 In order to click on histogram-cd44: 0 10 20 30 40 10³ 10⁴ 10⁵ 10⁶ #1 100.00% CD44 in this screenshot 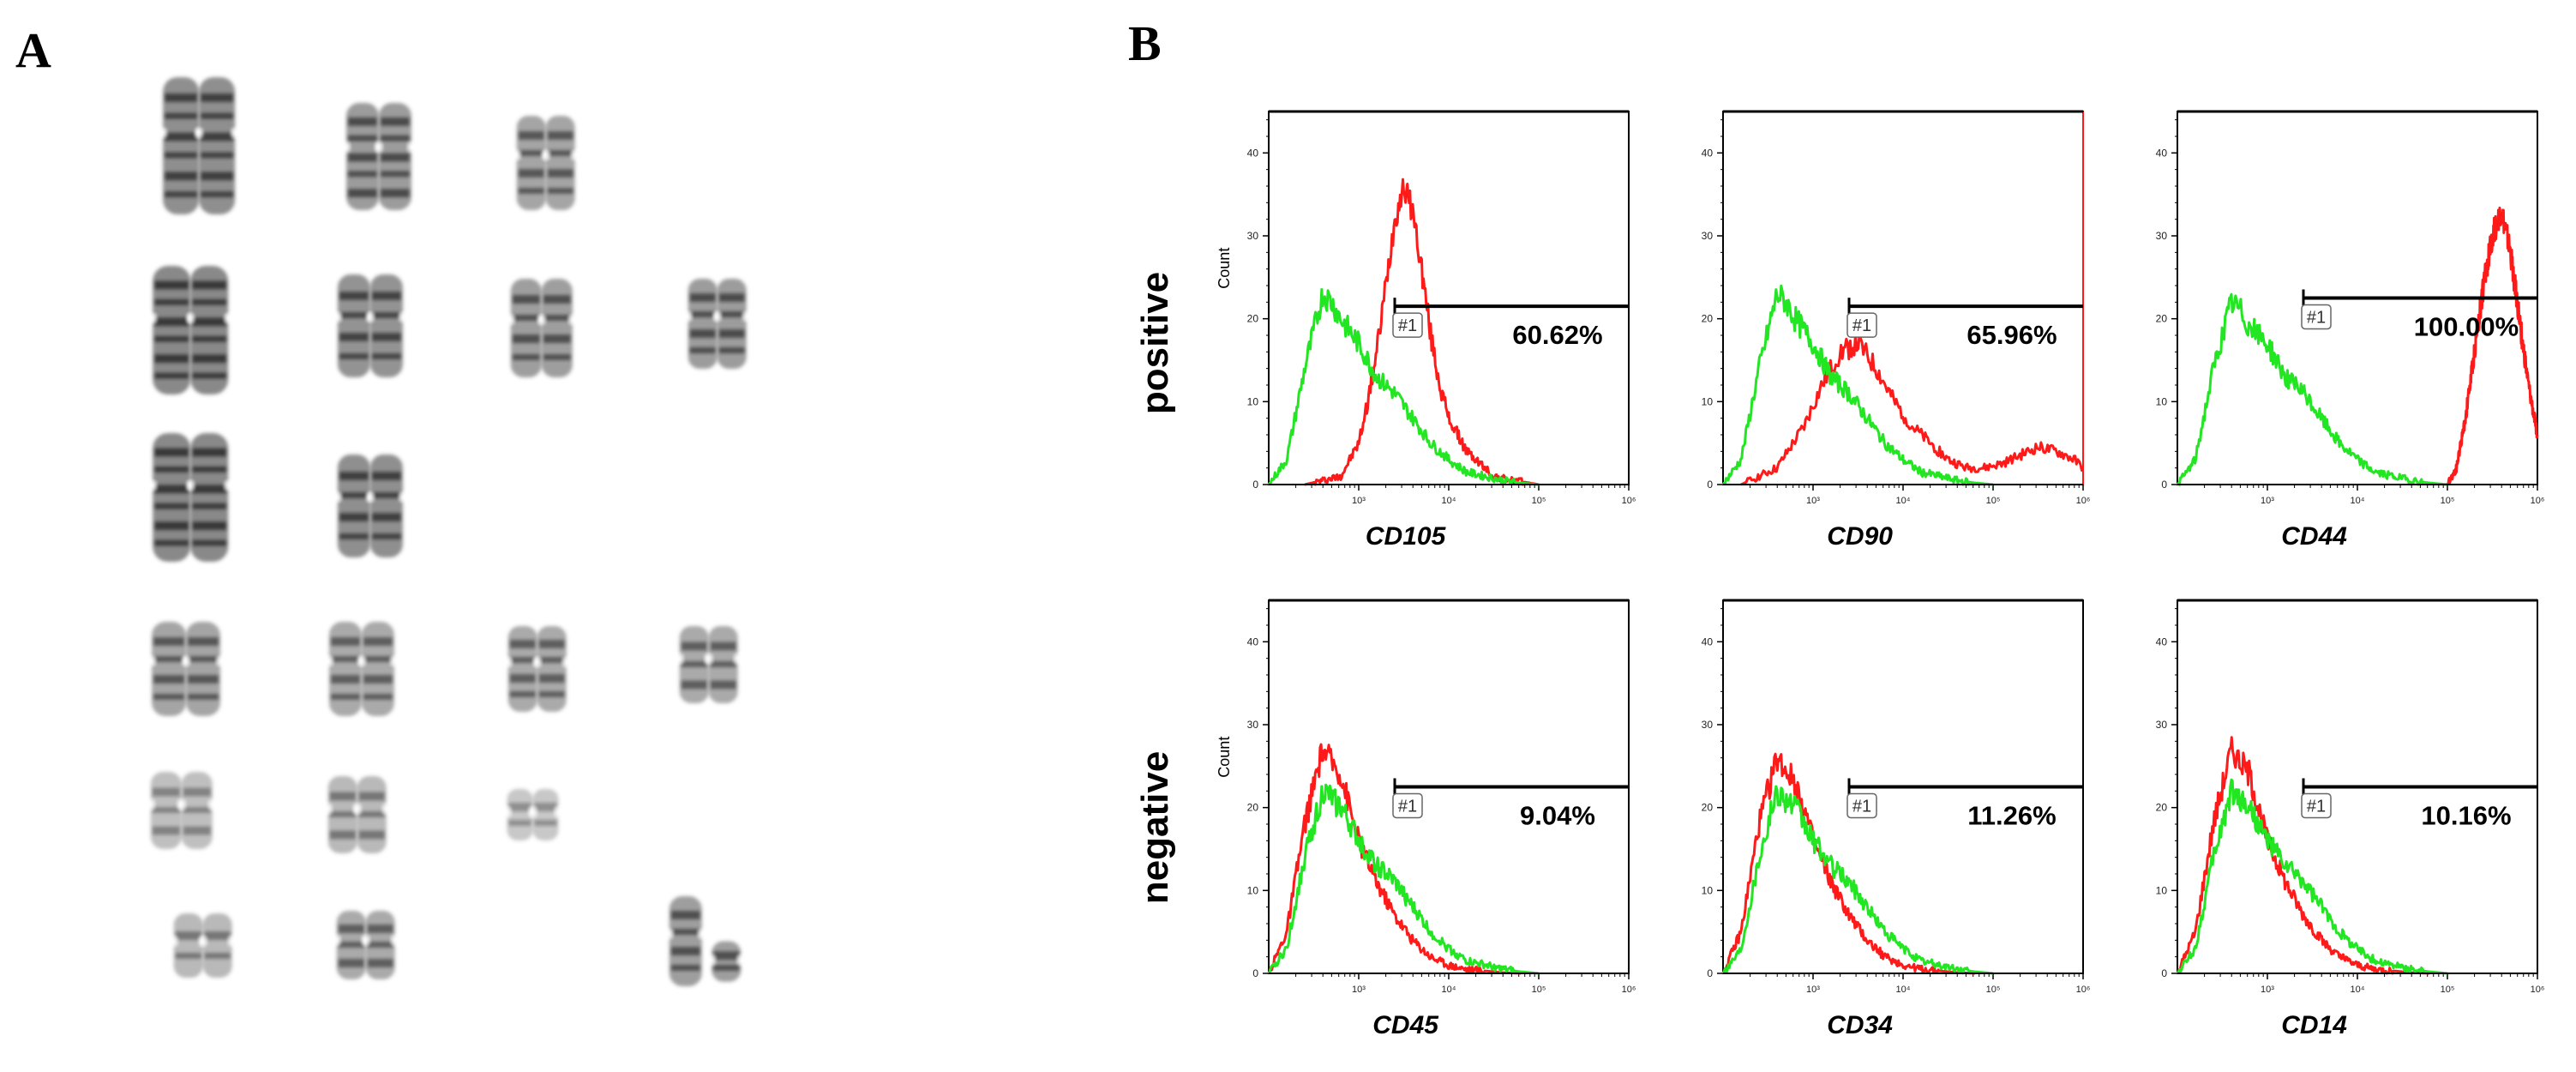, I will do `click(2350, 331)`.